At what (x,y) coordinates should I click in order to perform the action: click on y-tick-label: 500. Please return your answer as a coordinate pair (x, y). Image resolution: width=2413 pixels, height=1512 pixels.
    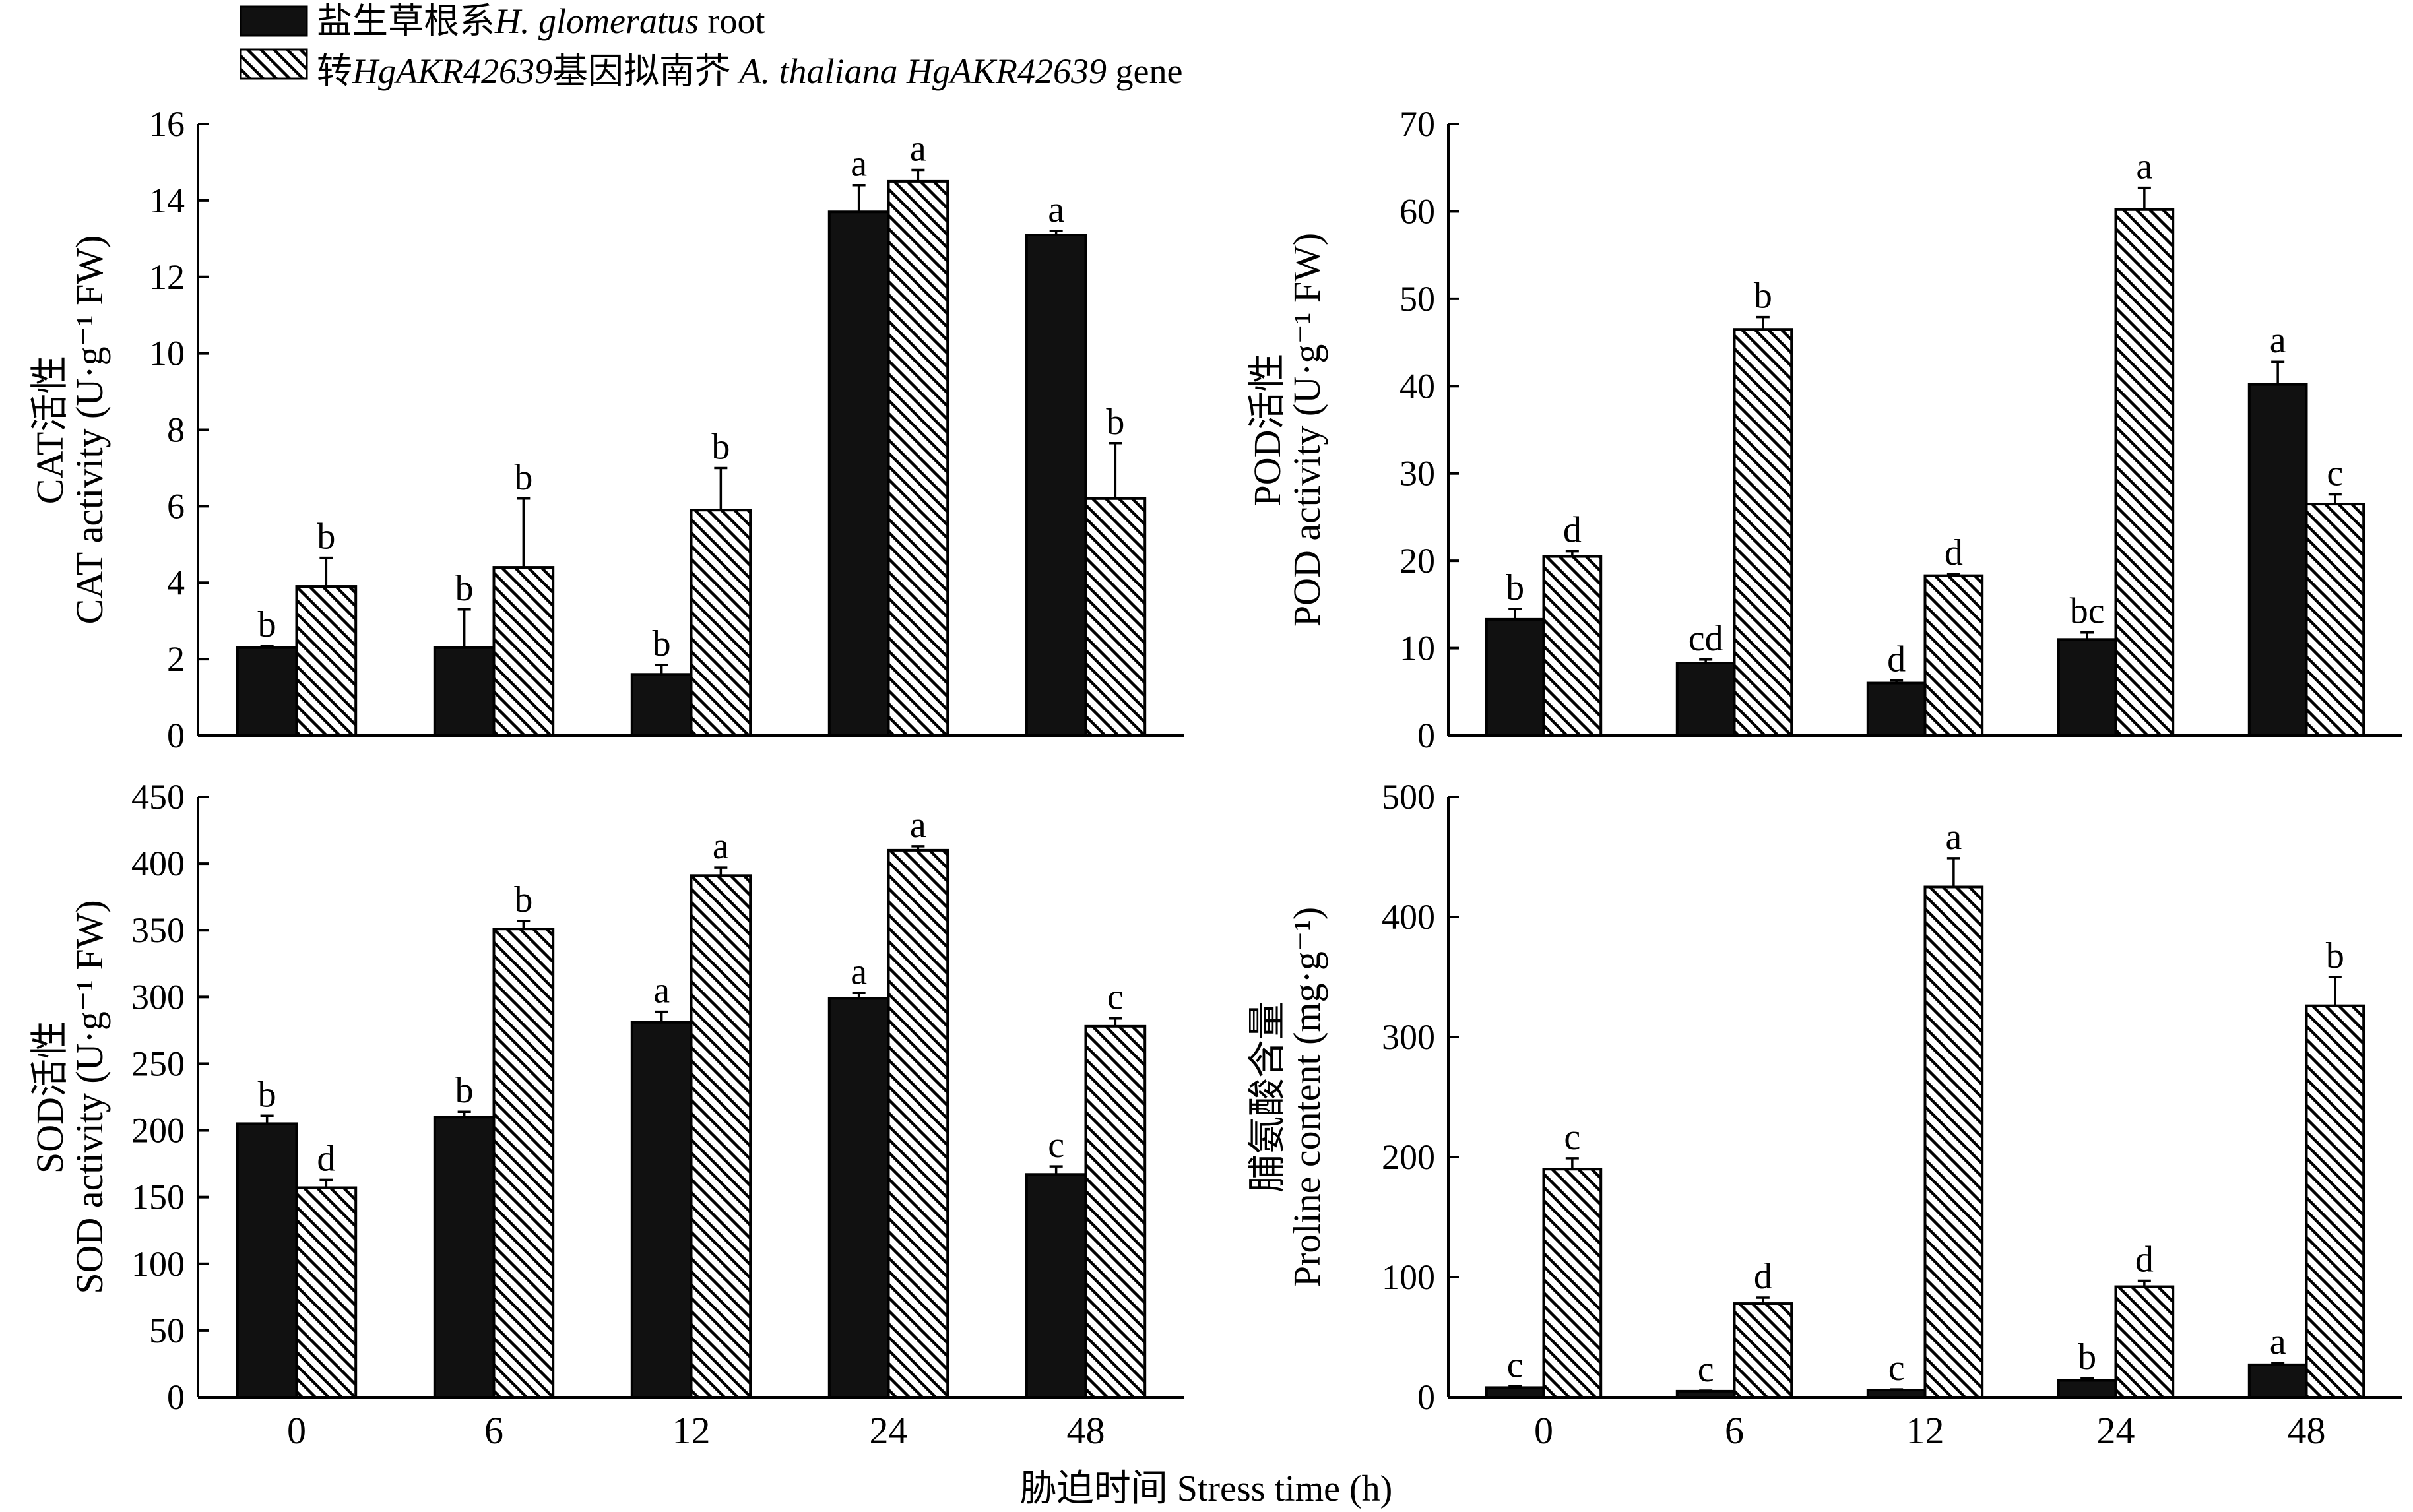
    Looking at the image, I should click on (1408, 797).